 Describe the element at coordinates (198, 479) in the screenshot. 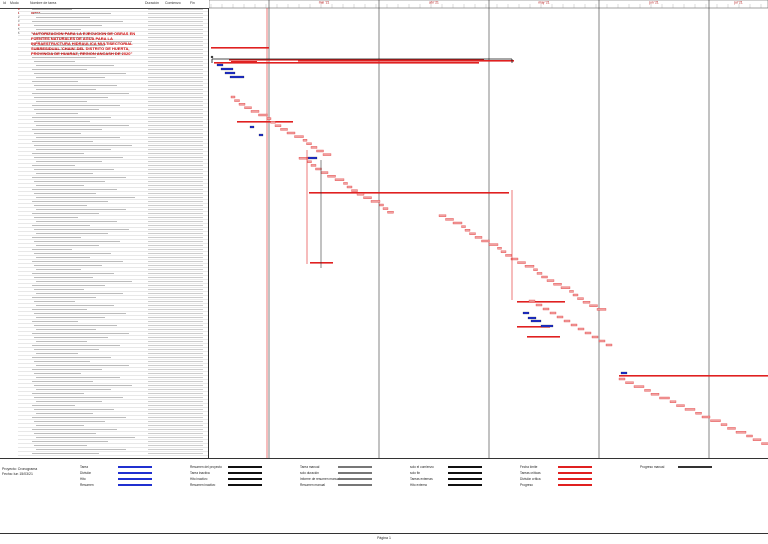

I see `legend-label: Hito inactivo` at that location.